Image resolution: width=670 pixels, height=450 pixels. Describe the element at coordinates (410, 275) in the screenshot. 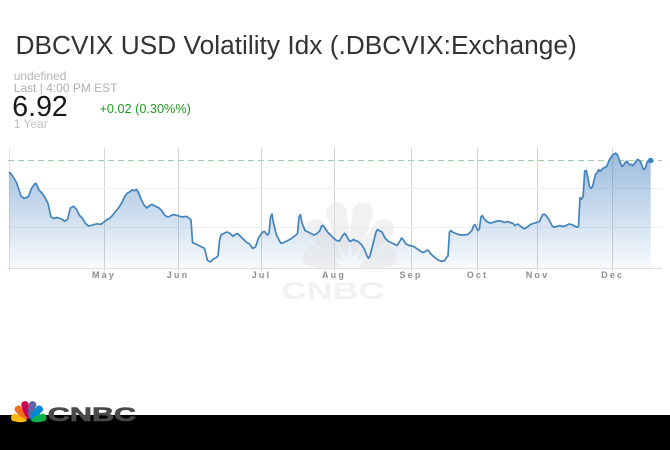

I see `svg-text: Sep` at that location.